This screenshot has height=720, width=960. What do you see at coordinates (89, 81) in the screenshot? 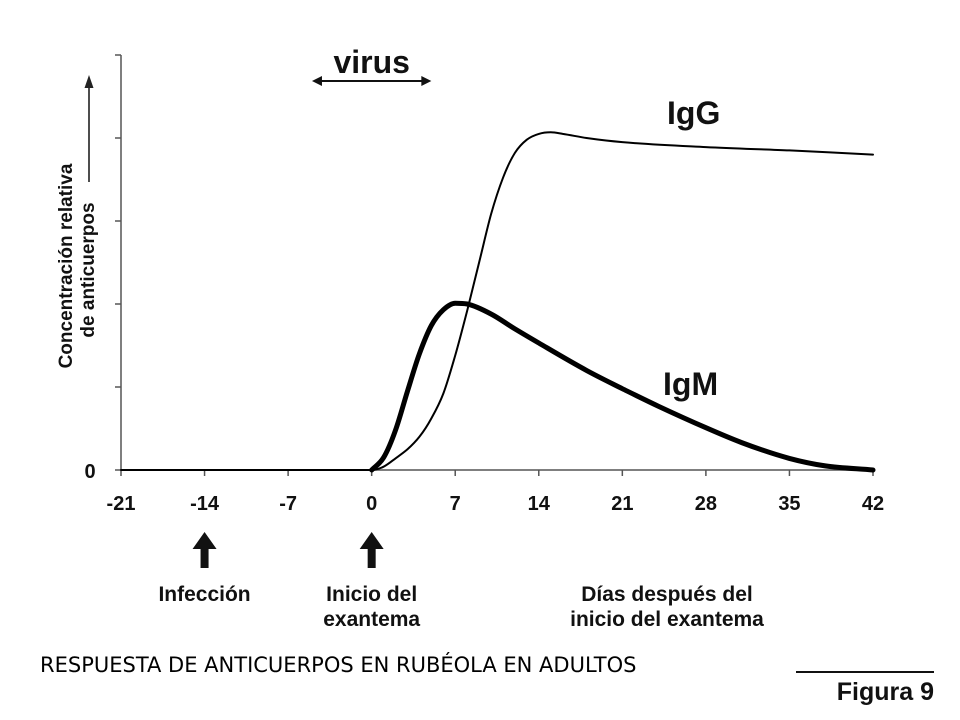
I see `y-axis-arrow-head` at bounding box center [89, 81].